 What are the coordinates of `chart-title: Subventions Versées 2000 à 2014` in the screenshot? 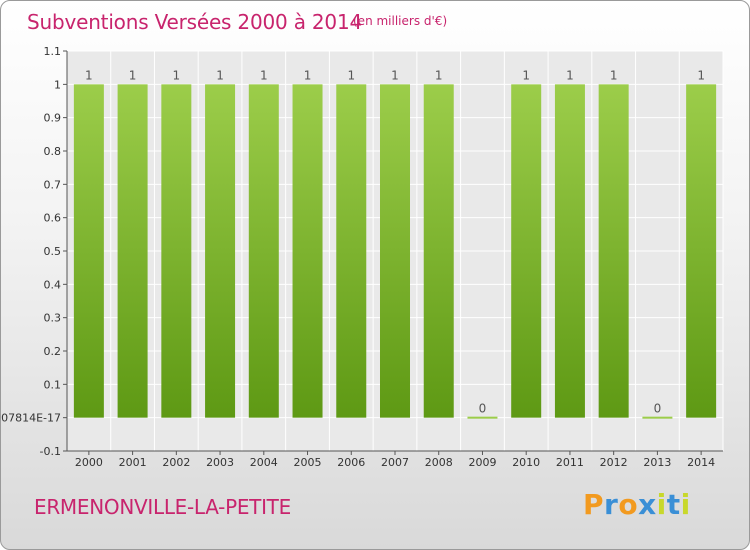 It's located at (195, 22).